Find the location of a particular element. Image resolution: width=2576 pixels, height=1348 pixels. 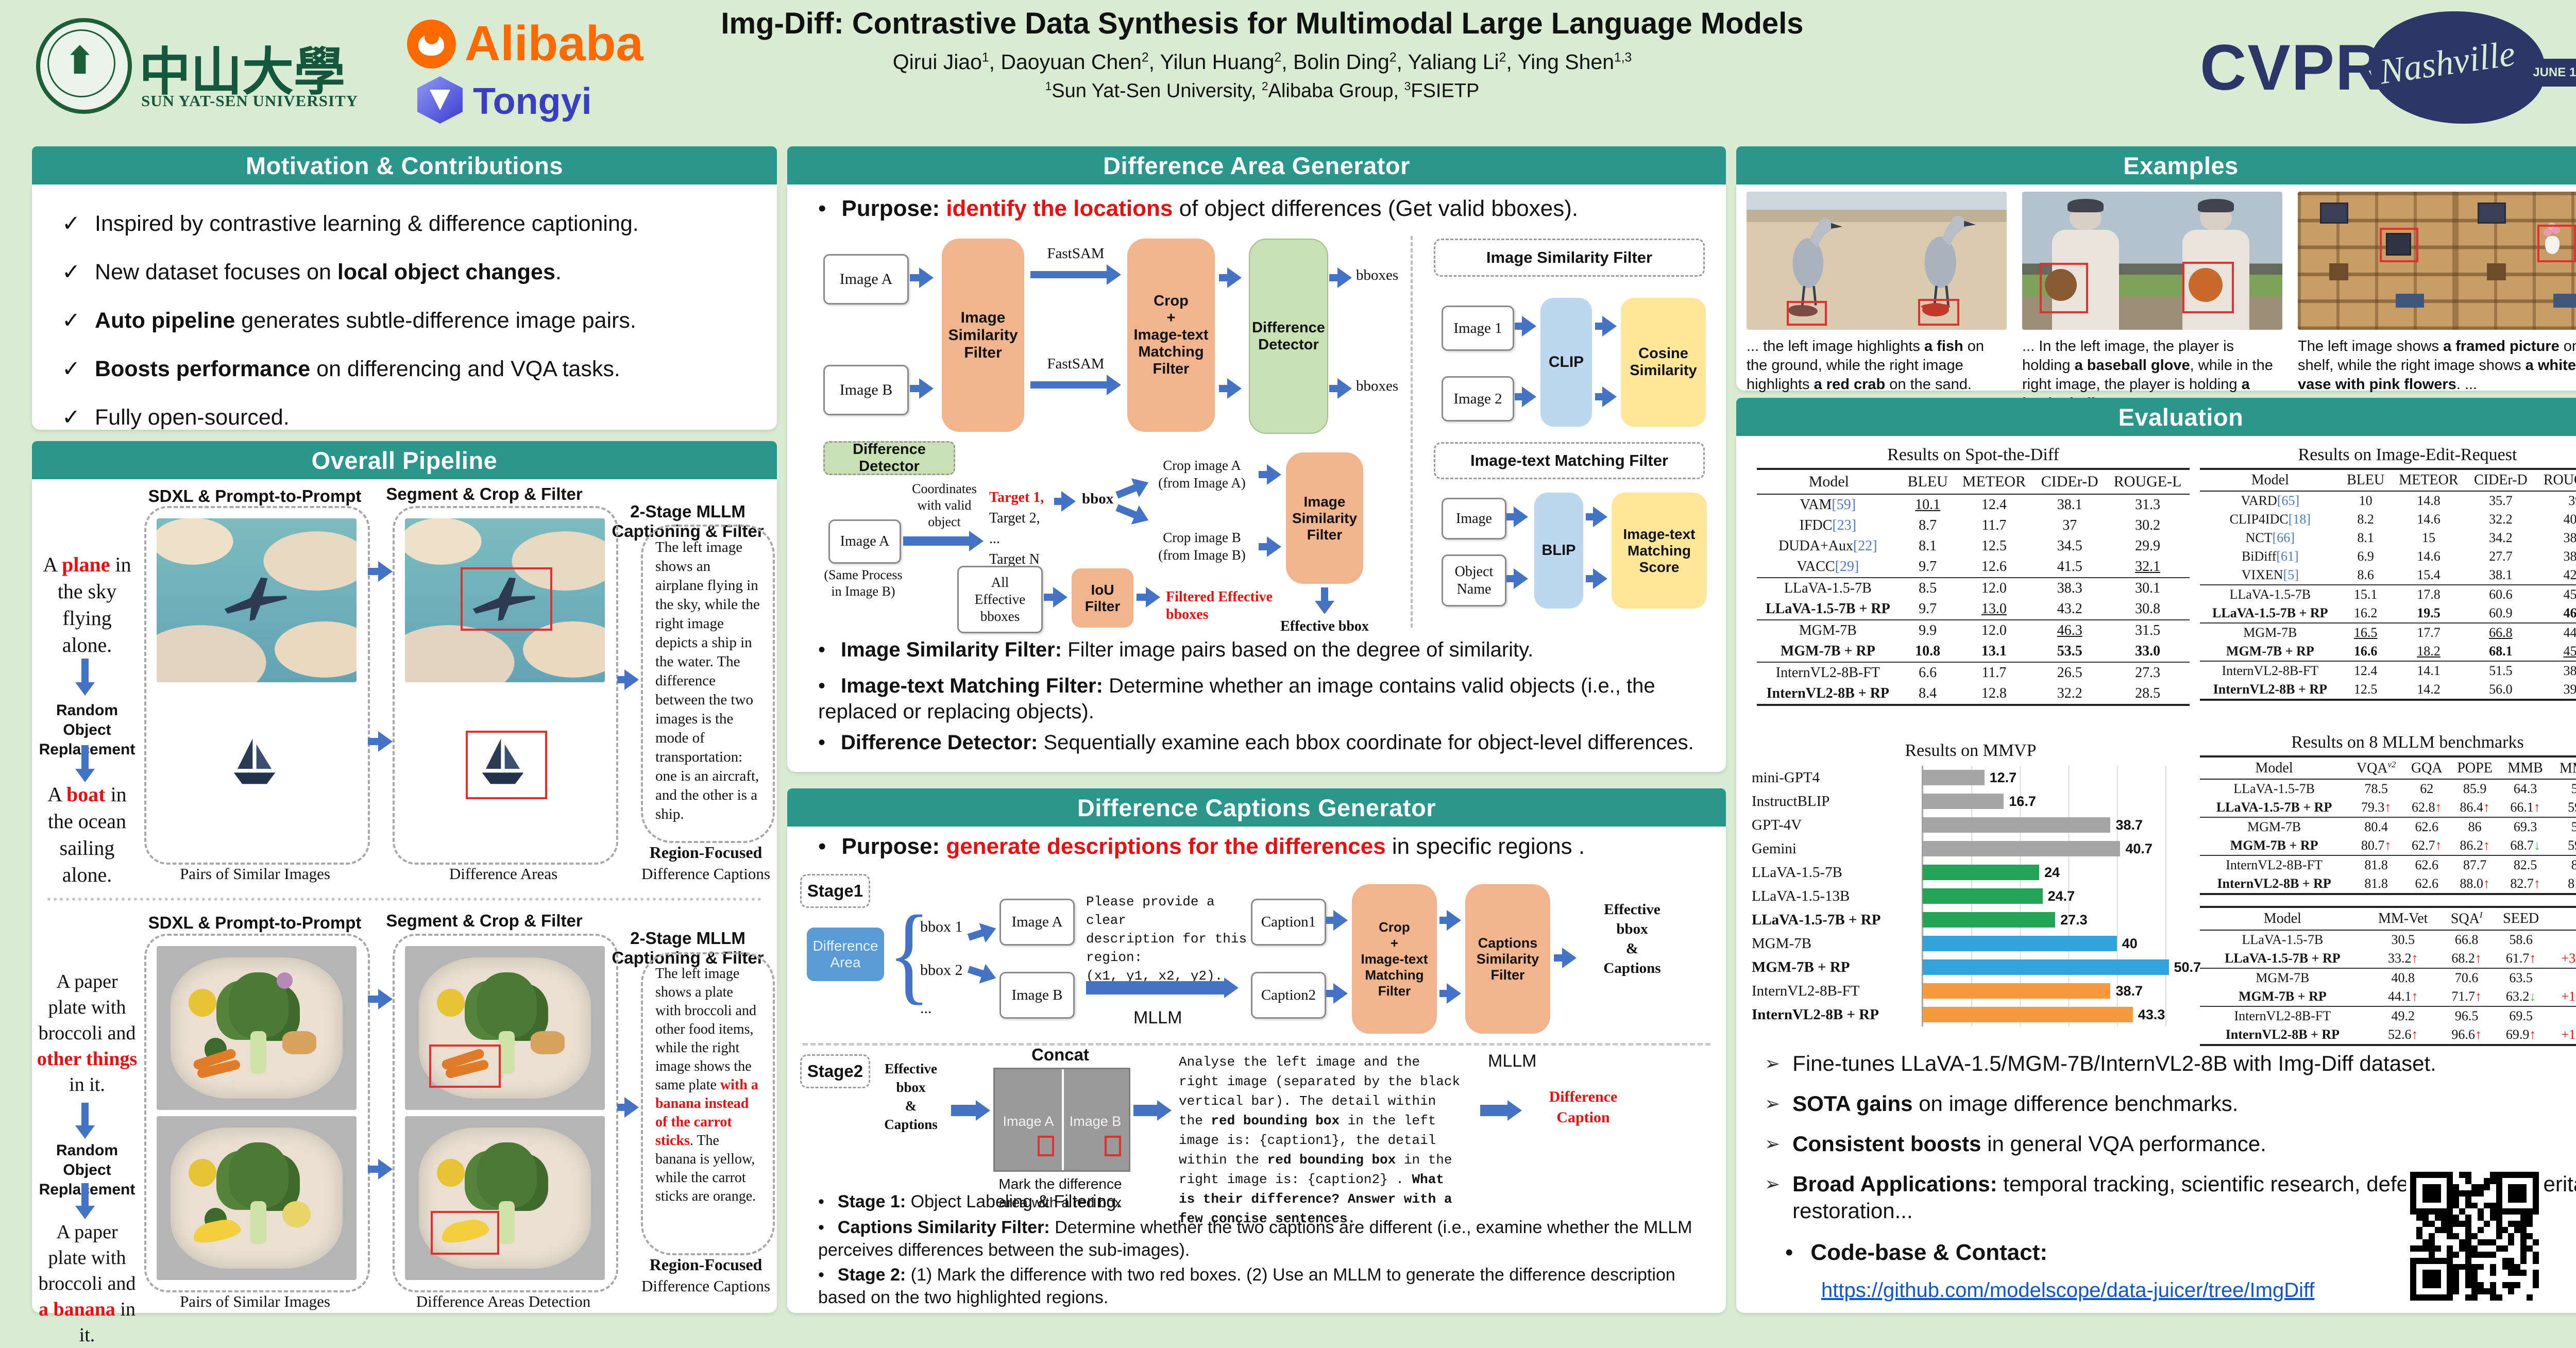

down-arrow is located at coordinates (85, 1114).